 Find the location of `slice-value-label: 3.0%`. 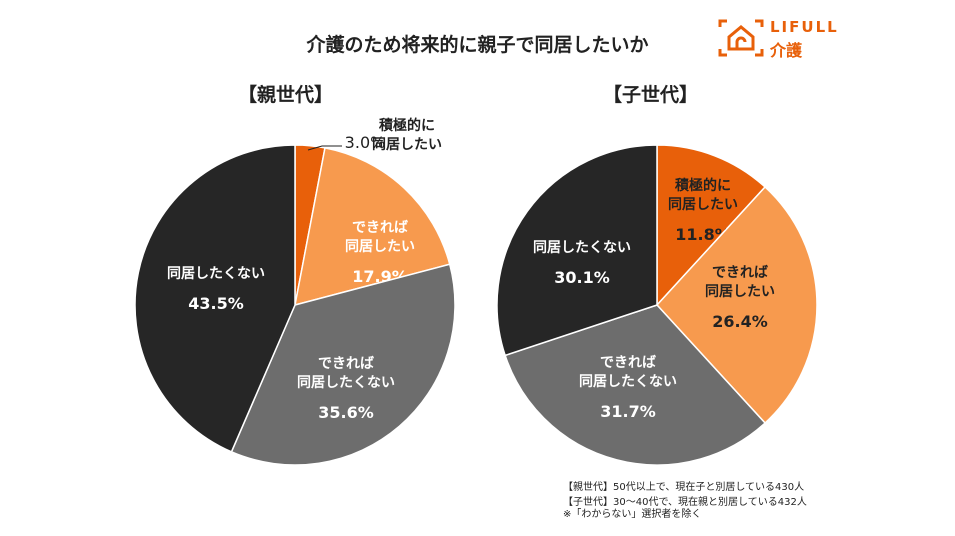

slice-value-label: 3.0% is located at coordinates (365, 142).